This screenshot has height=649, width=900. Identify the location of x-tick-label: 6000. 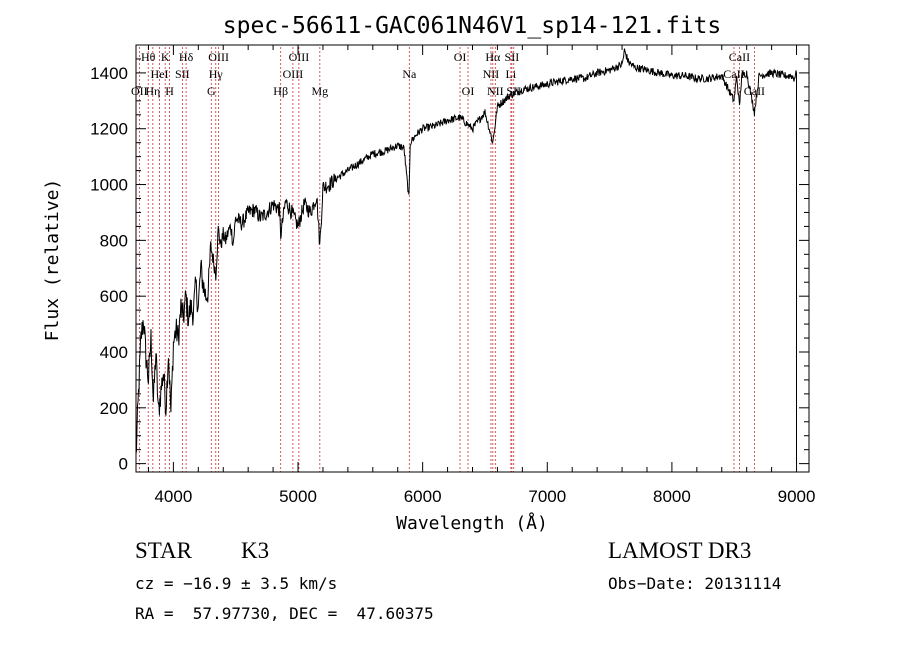
(423, 496).